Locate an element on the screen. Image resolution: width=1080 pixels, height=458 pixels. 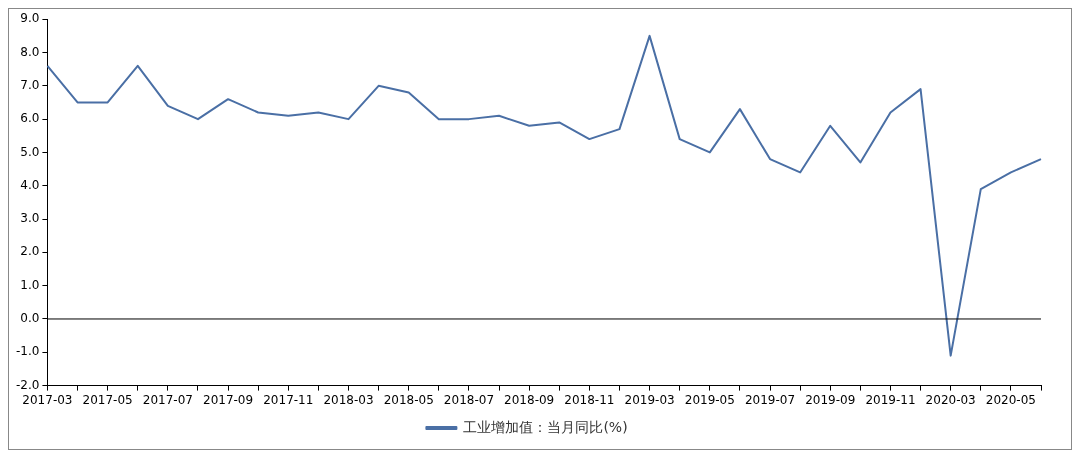
y-tick-label: 2.0 is located at coordinates (30, 251).